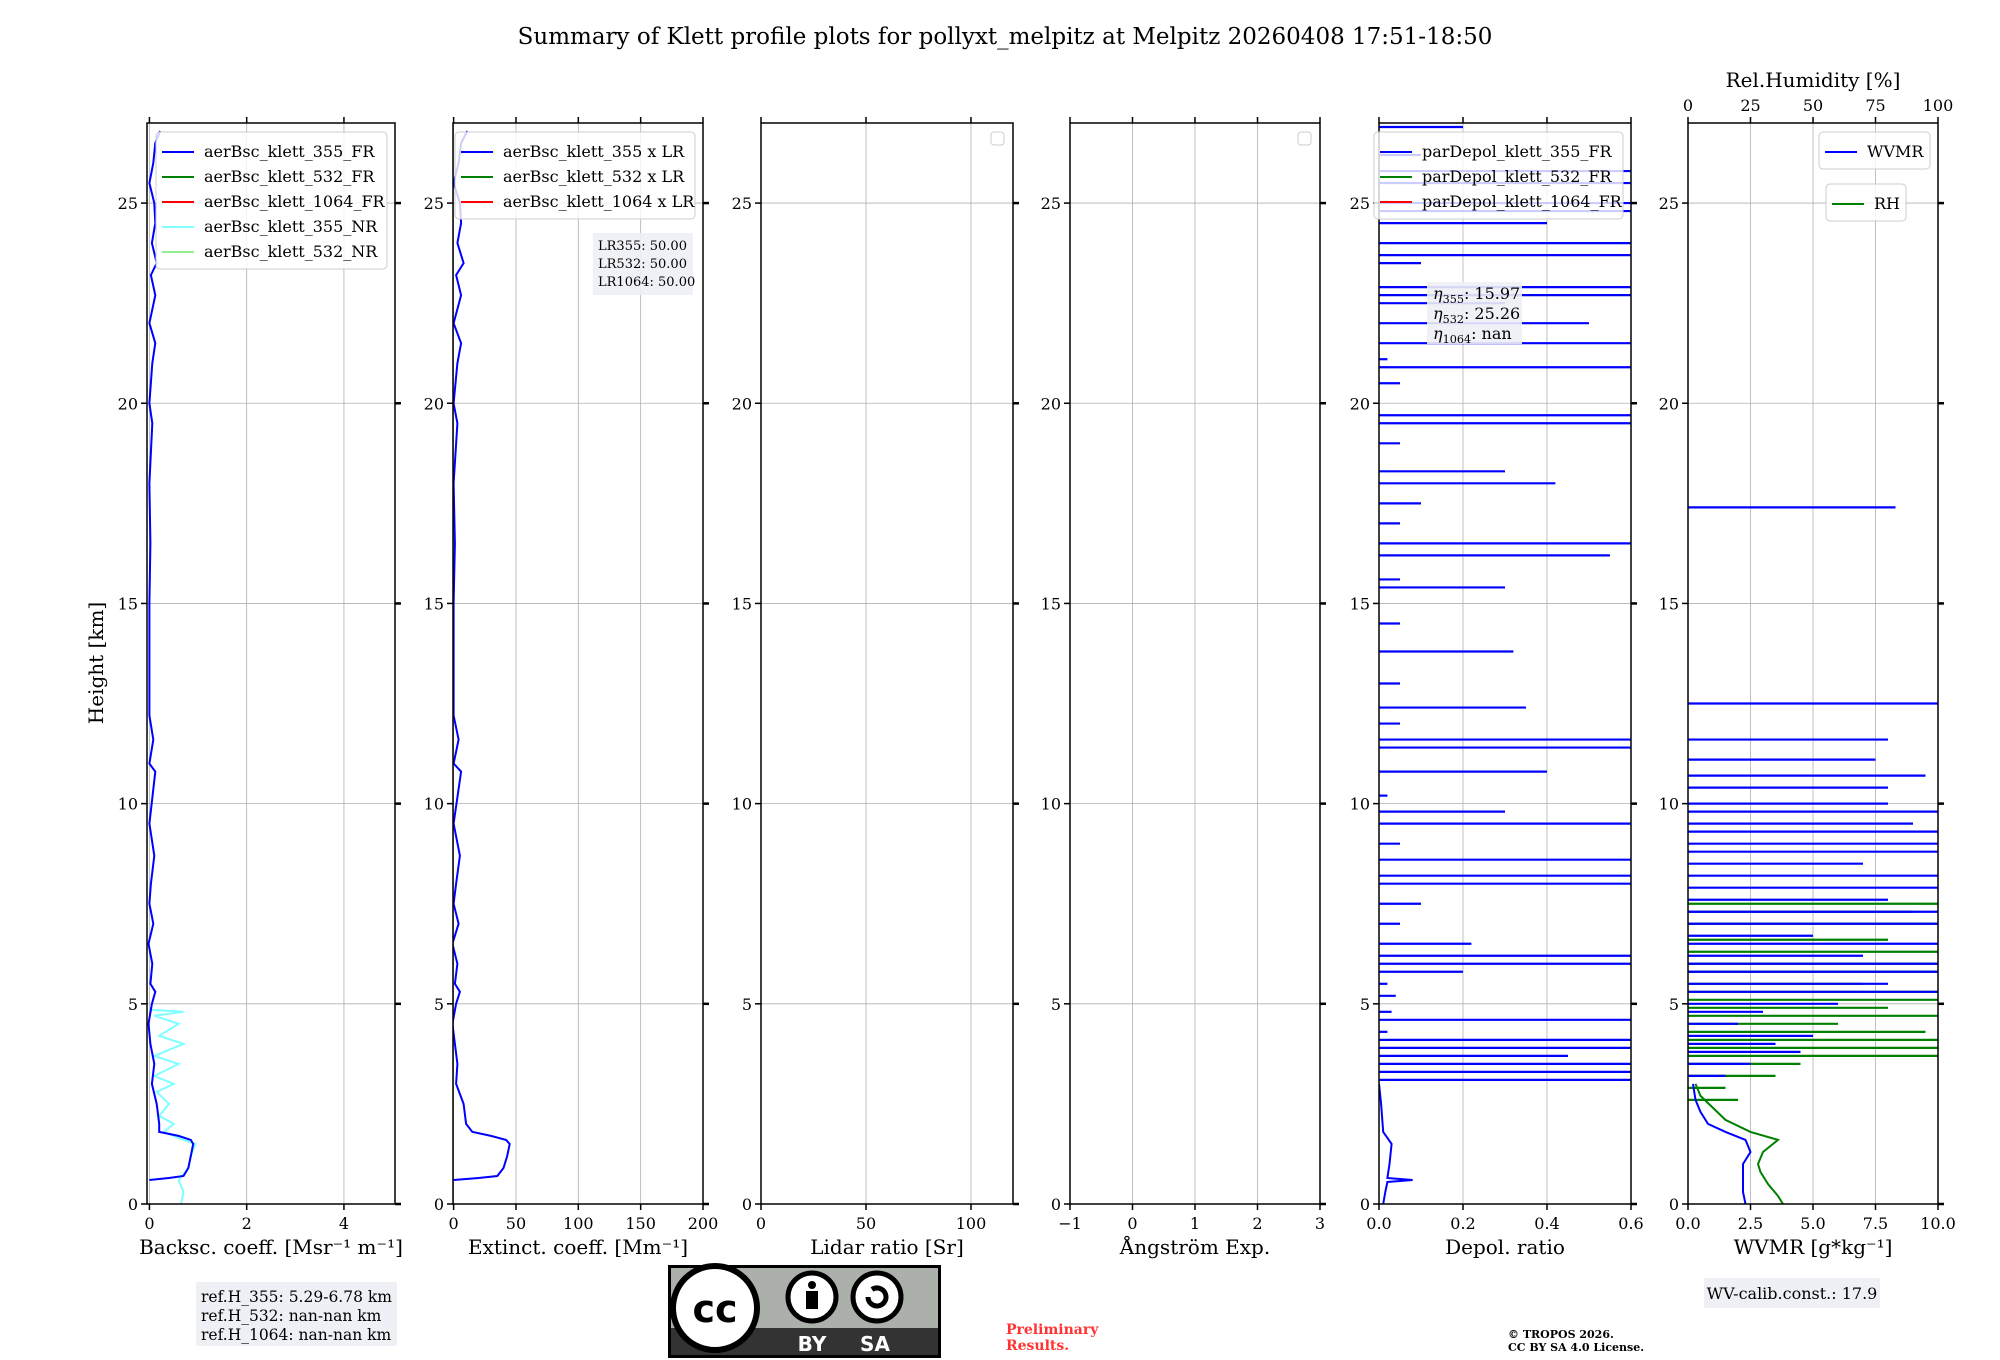 This screenshot has width=2000, height=1360. What do you see at coordinates (247, 1223) in the screenshot?
I see `x-tick-label: 2` at bounding box center [247, 1223].